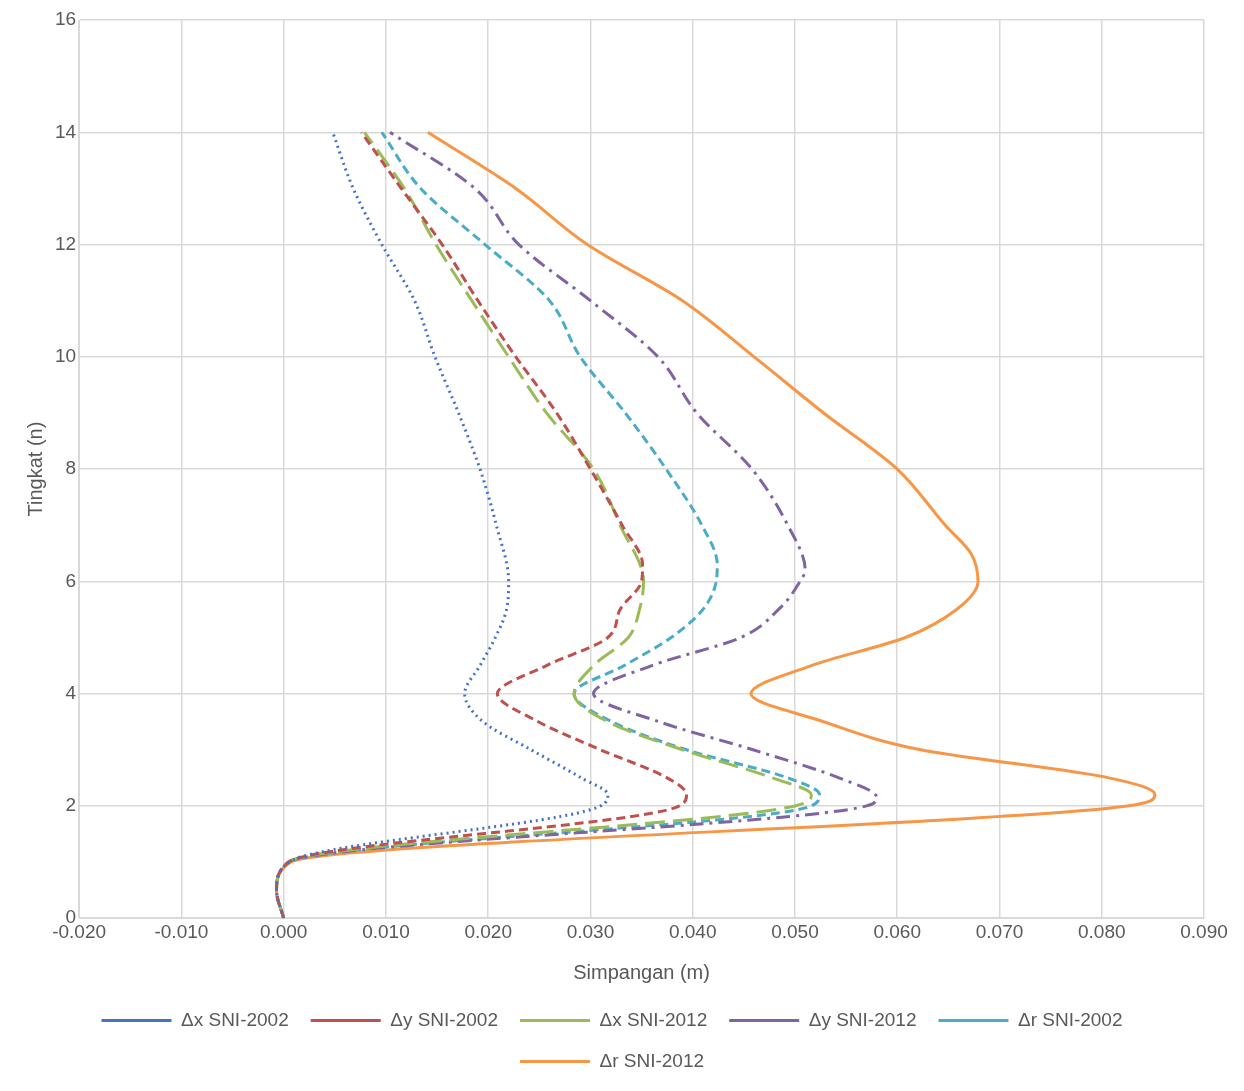 The height and width of the screenshot is (1091, 1244). What do you see at coordinates (1070, 1019) in the screenshot?
I see `legend-label: Δr SNI-2002` at bounding box center [1070, 1019].